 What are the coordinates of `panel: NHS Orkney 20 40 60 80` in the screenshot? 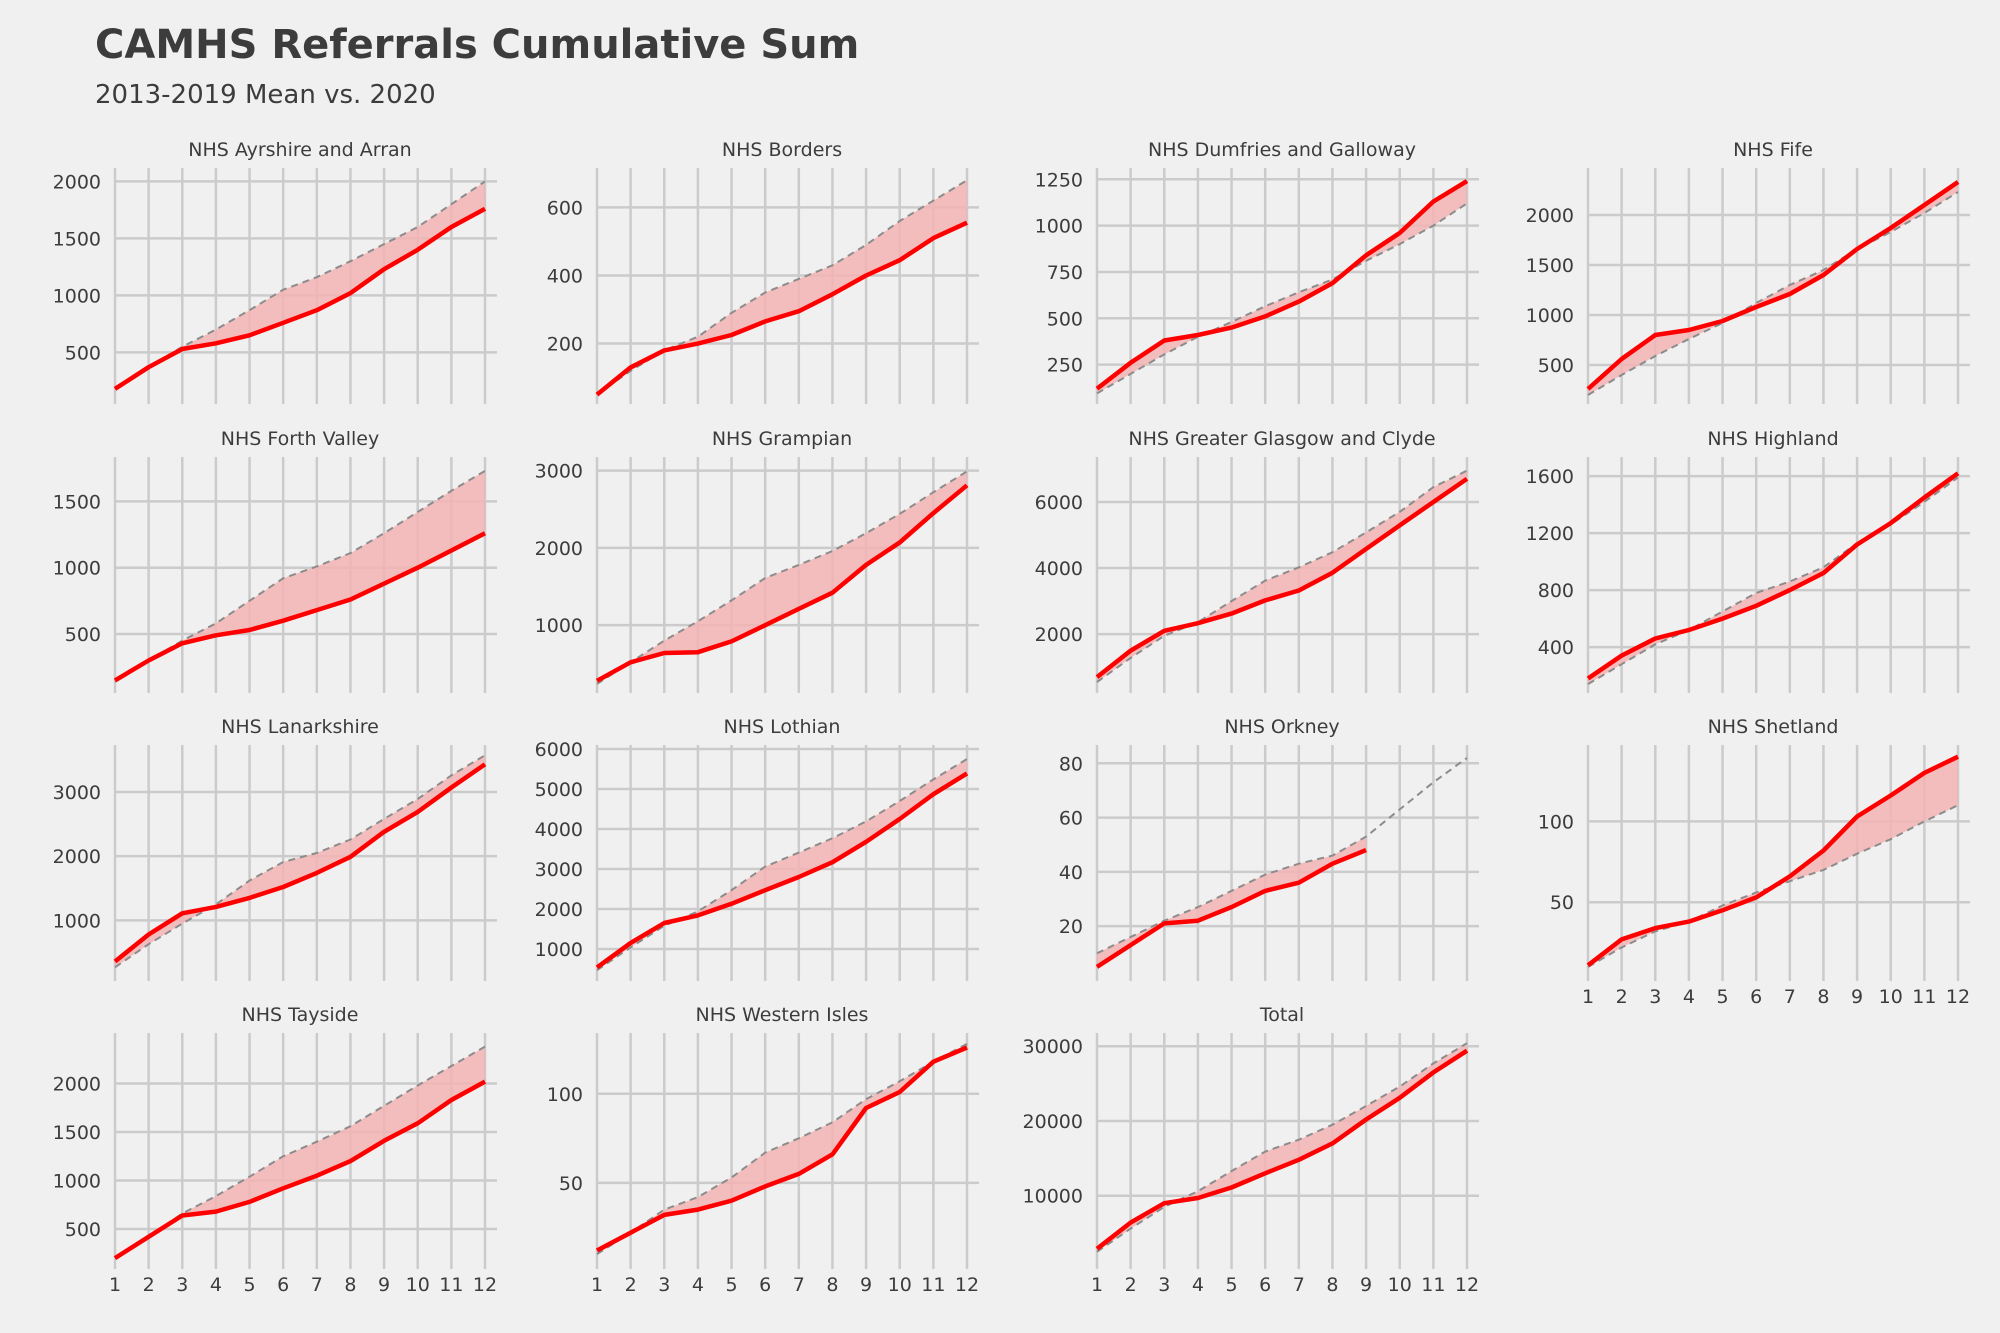 It's located at (1269, 848).